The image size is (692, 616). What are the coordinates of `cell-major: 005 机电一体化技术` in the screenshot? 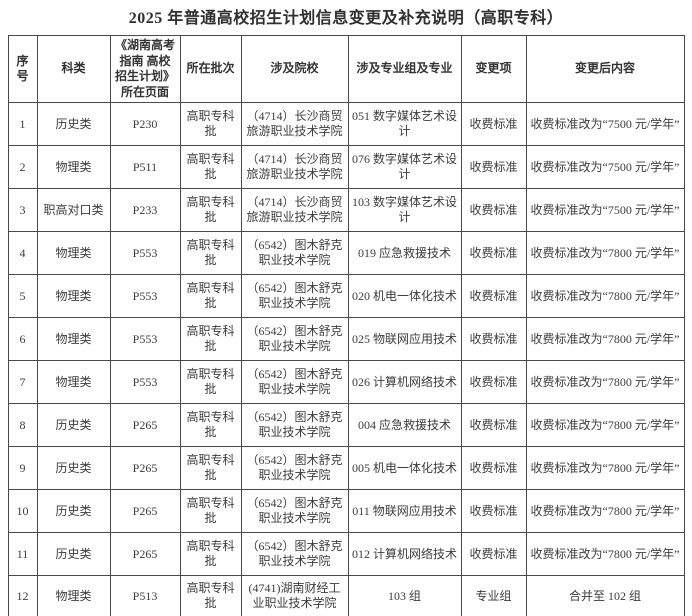 It's located at (404, 468).